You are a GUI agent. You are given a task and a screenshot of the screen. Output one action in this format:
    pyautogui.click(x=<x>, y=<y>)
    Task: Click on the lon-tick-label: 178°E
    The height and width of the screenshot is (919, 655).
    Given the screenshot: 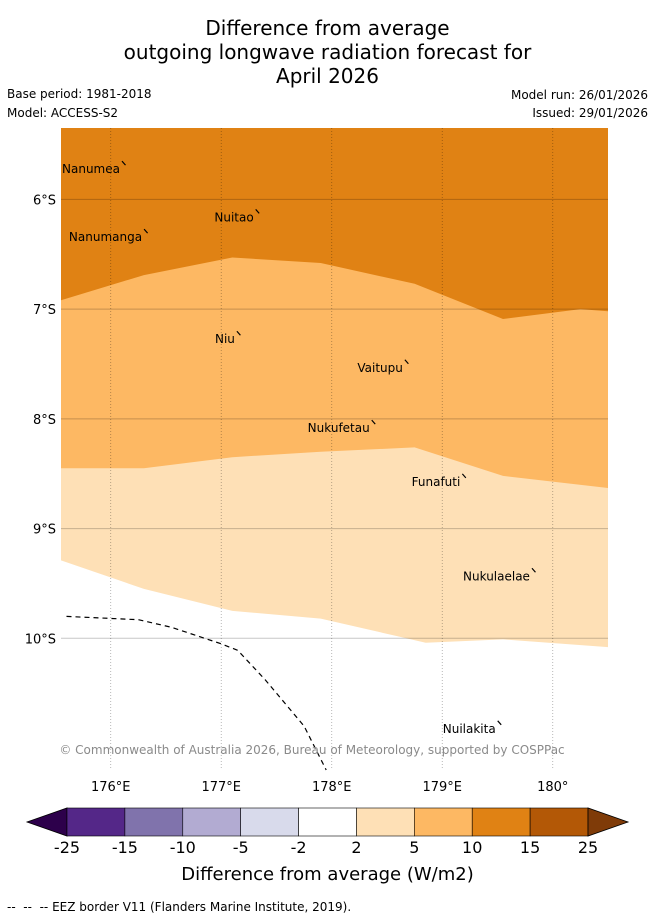 What is the action you would take?
    pyautogui.click(x=332, y=787)
    